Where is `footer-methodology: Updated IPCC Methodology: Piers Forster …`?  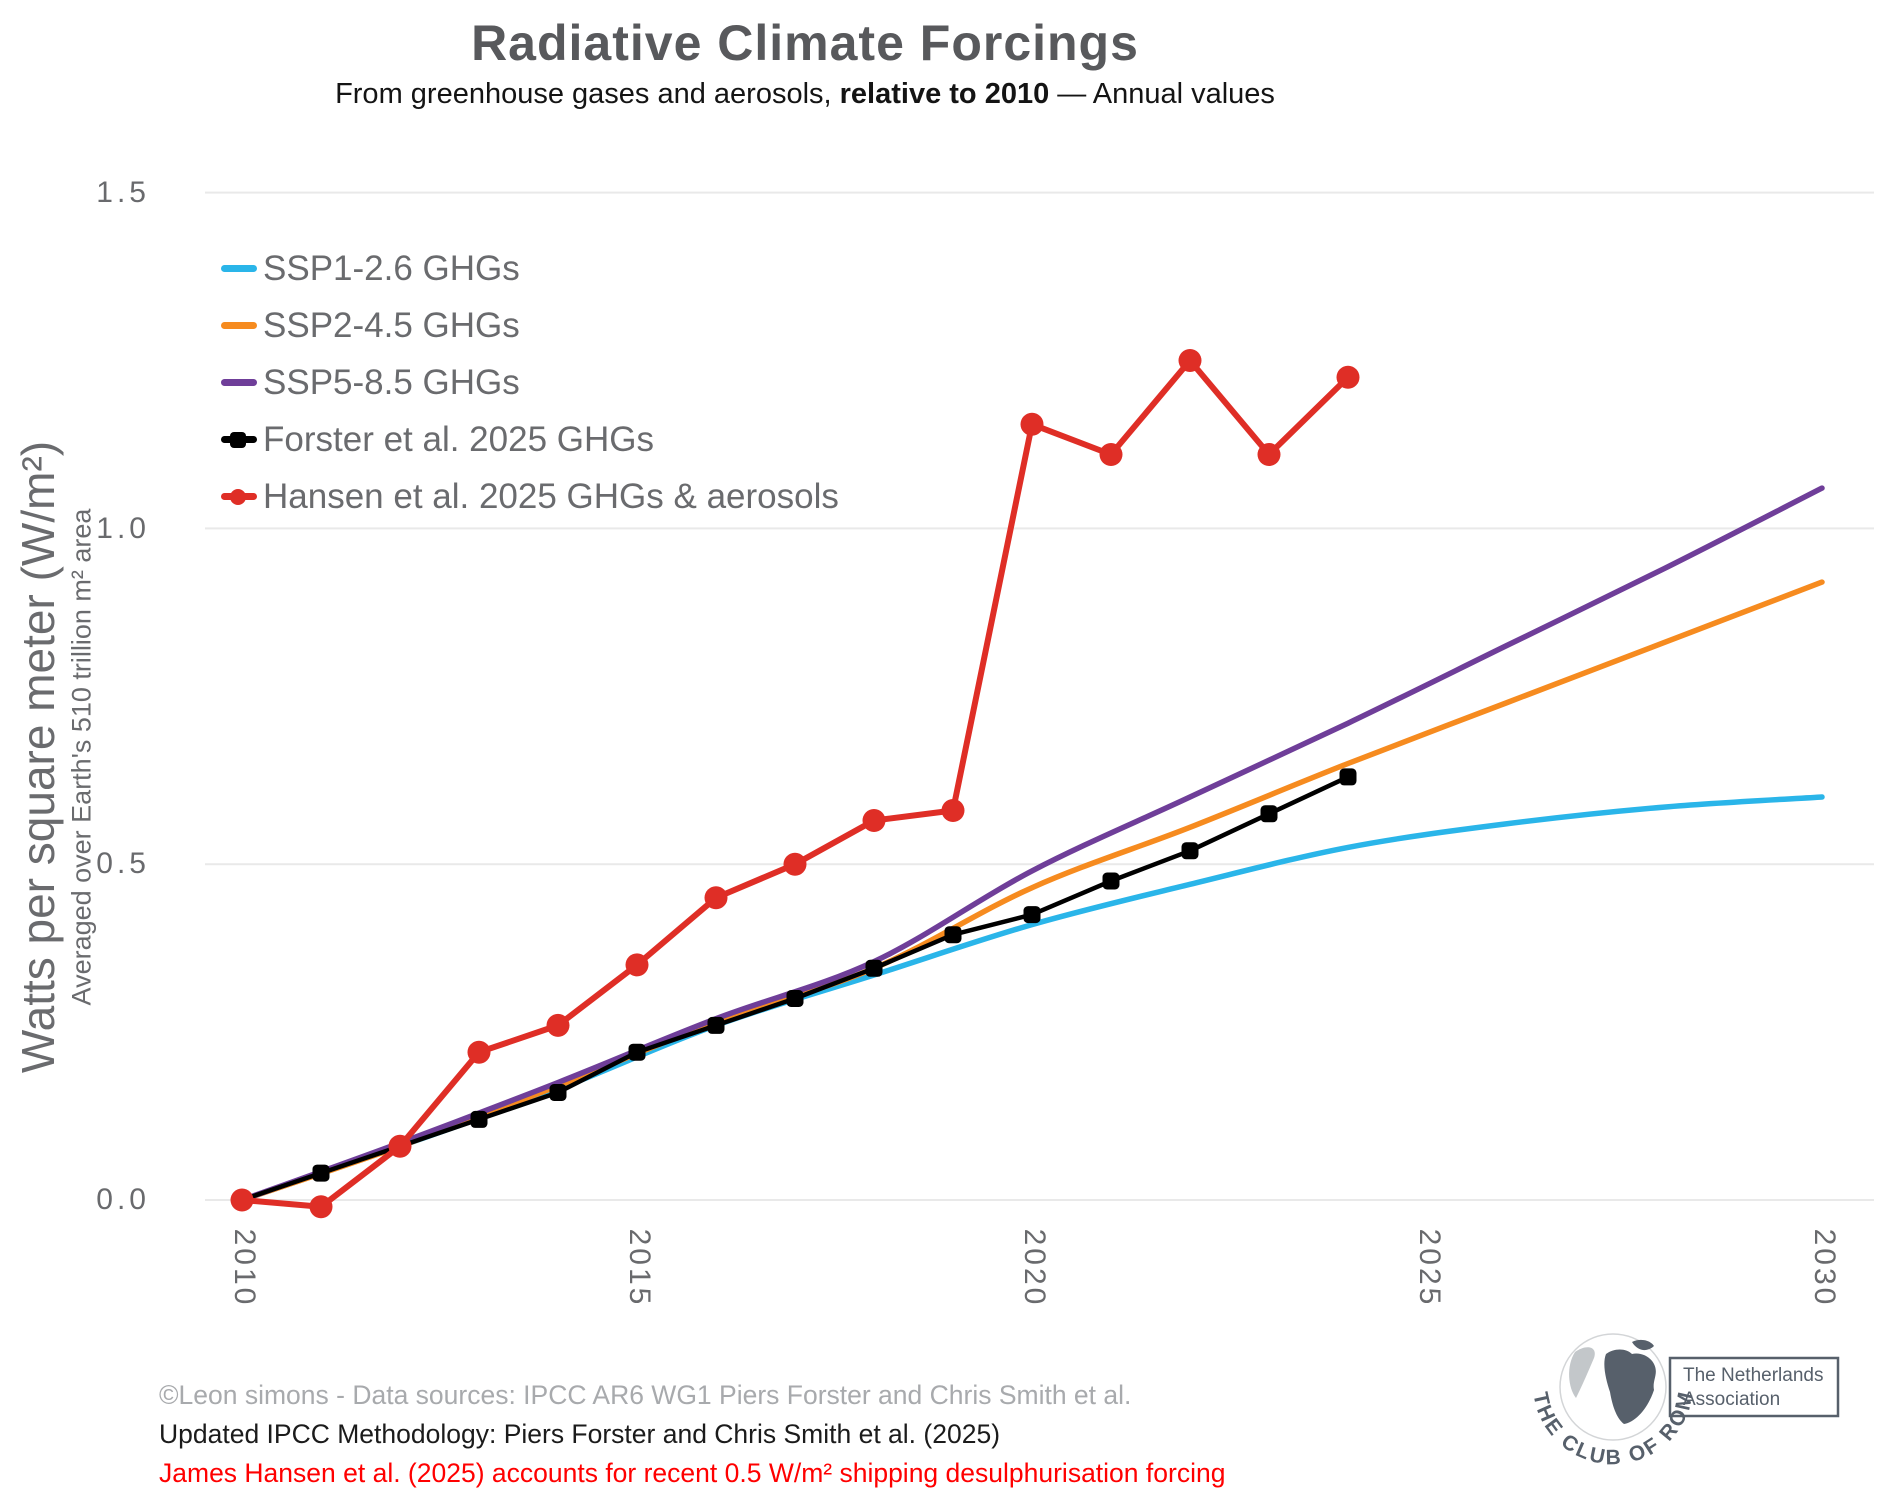
footer-methodology: Updated IPCC Methodology: Piers Forster … is located at coordinates (580, 1434).